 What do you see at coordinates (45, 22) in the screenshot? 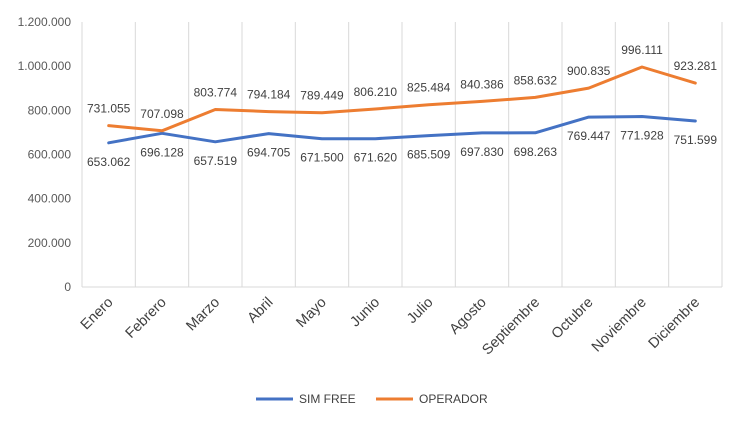
I see `y-tick-label: 1.200.000` at bounding box center [45, 22].